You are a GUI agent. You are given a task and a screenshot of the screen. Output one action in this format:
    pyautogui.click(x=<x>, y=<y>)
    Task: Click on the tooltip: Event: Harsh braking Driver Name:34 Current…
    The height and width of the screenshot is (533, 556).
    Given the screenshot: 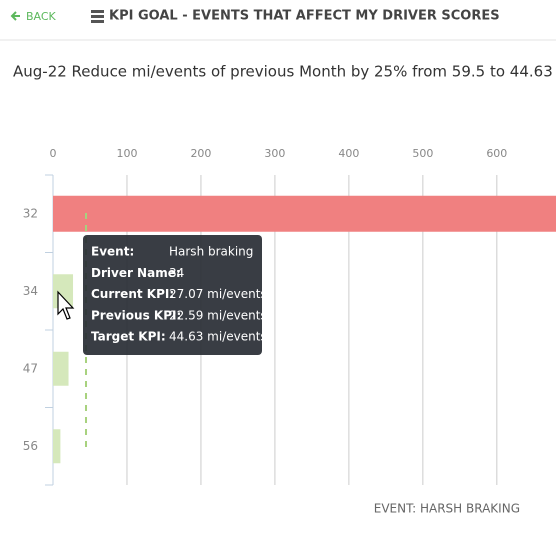 What is the action you would take?
    pyautogui.click(x=175, y=295)
    